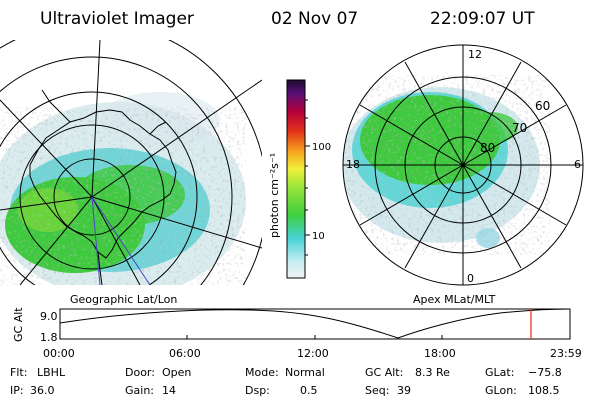 The width and height of the screenshot is (600, 400). What do you see at coordinates (176, 372) in the screenshot?
I see `status-door-value: Open` at bounding box center [176, 372].